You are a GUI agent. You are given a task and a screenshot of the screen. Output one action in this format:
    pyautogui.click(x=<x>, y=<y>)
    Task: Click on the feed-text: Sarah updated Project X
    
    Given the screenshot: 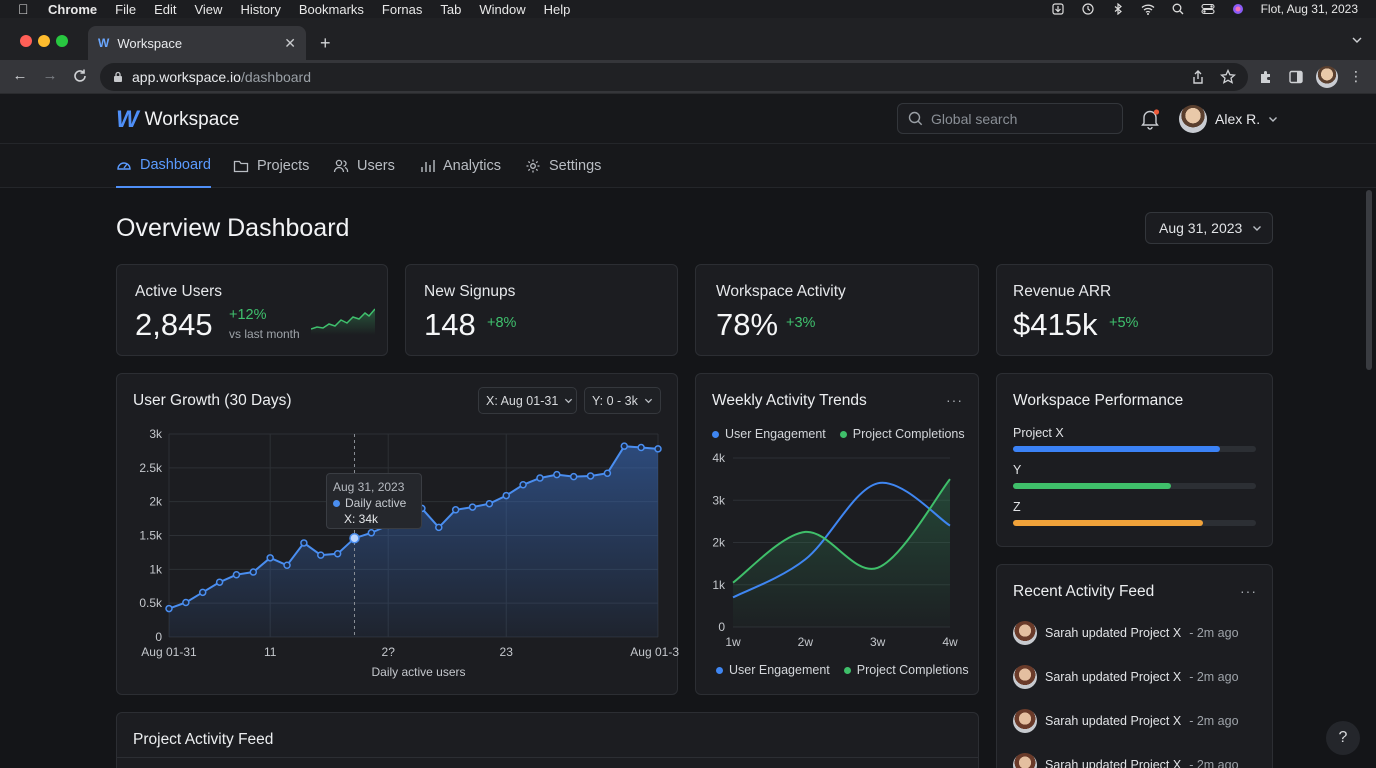 What is the action you would take?
    pyautogui.click(x=1113, y=633)
    